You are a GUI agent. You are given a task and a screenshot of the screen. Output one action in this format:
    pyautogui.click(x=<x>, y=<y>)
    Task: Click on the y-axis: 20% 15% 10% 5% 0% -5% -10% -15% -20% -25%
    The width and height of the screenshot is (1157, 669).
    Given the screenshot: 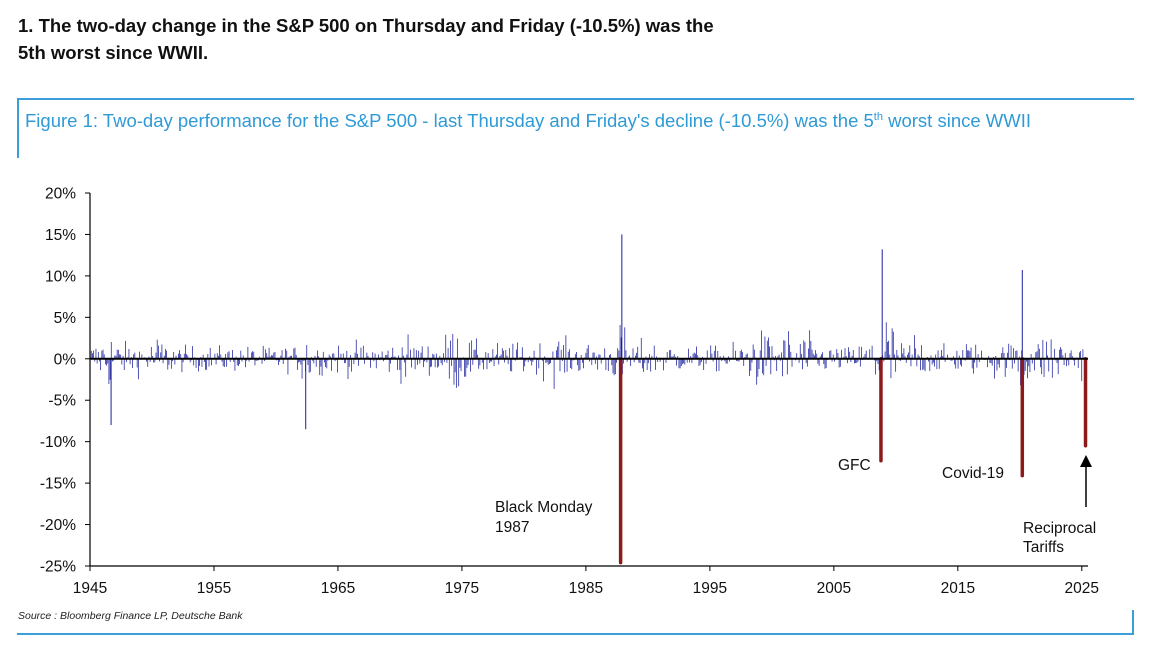 What is the action you would take?
    pyautogui.click(x=65, y=381)
    